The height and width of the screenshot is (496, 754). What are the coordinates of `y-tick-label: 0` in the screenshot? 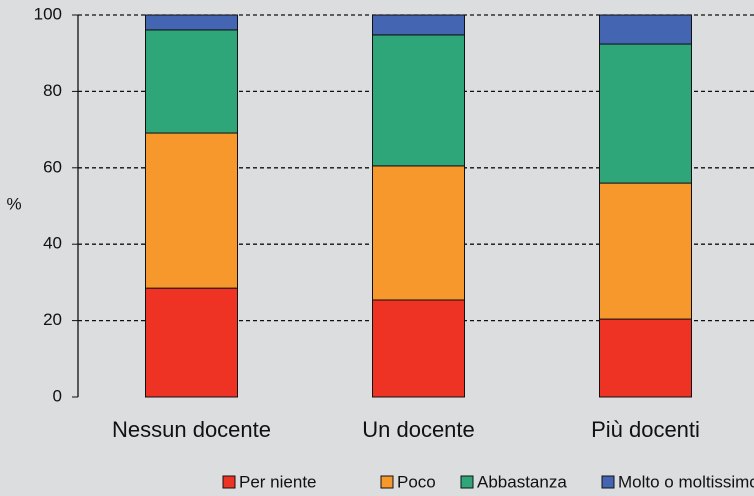 It's located at (57, 395).